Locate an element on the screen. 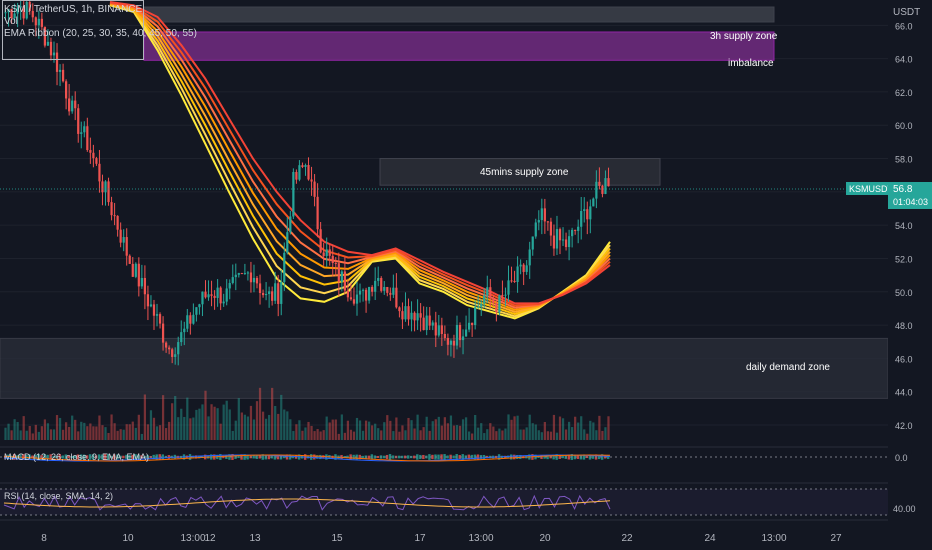  symbol-legend: KSM / TetherUS, 1h, BINANCE is located at coordinates (73, 9).